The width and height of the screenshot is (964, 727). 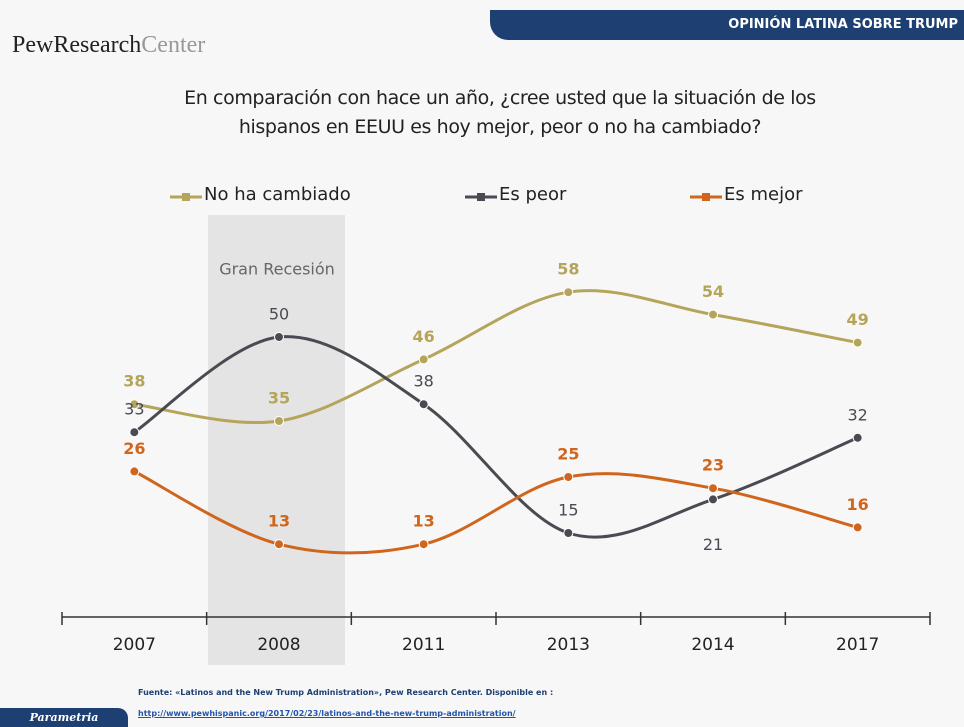 What do you see at coordinates (134, 645) in the screenshot?
I see `x-tick-label: 2007` at bounding box center [134, 645].